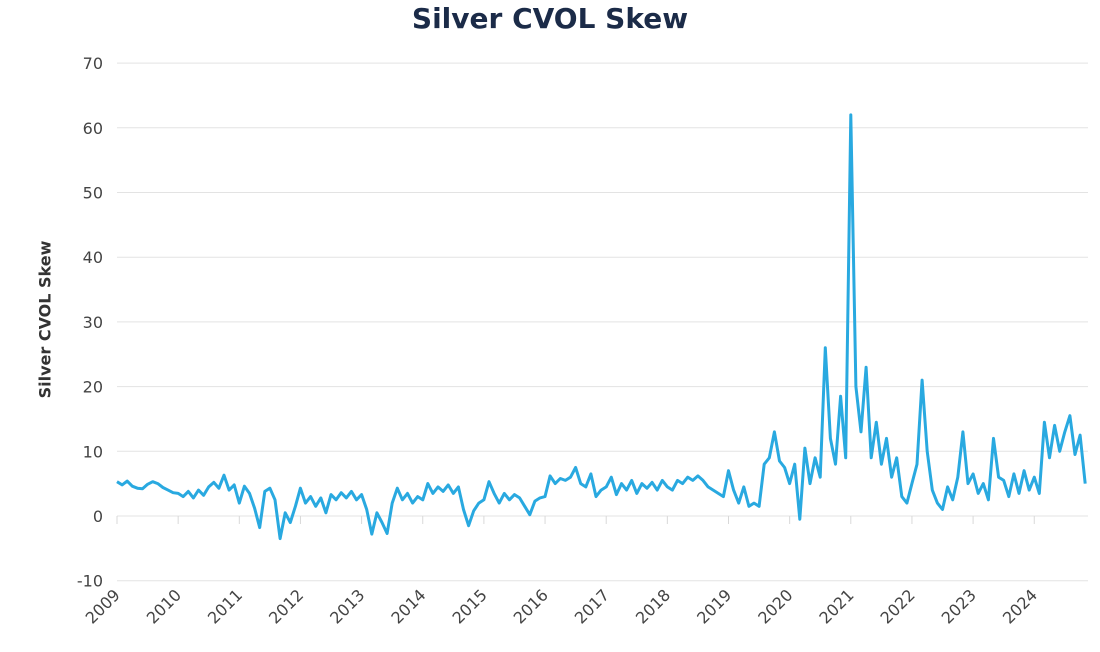  What do you see at coordinates (93, 63) in the screenshot?
I see `y-tick-label: 70` at bounding box center [93, 63].